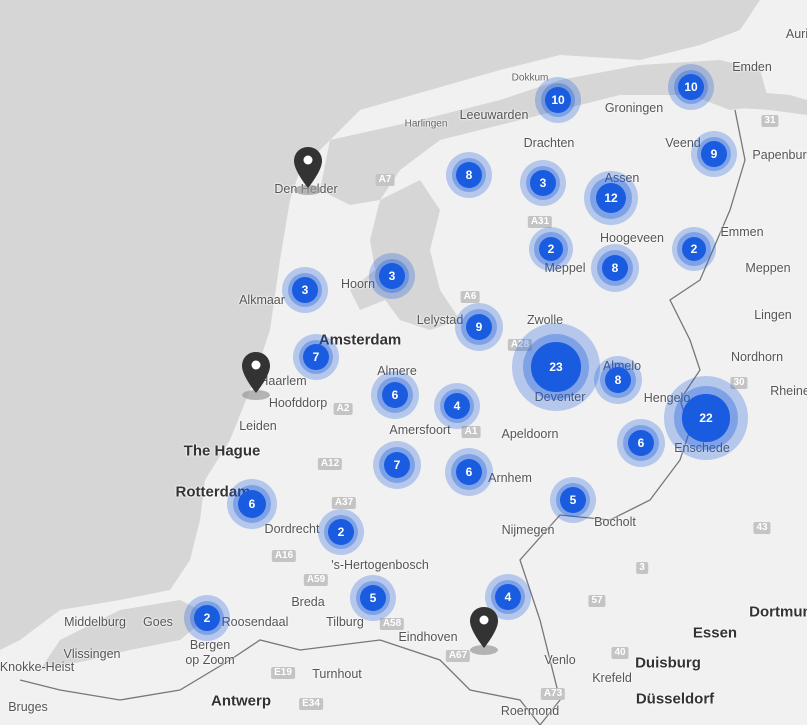 The image size is (807, 725). I want to click on city-label: Nijmegen, so click(528, 530).